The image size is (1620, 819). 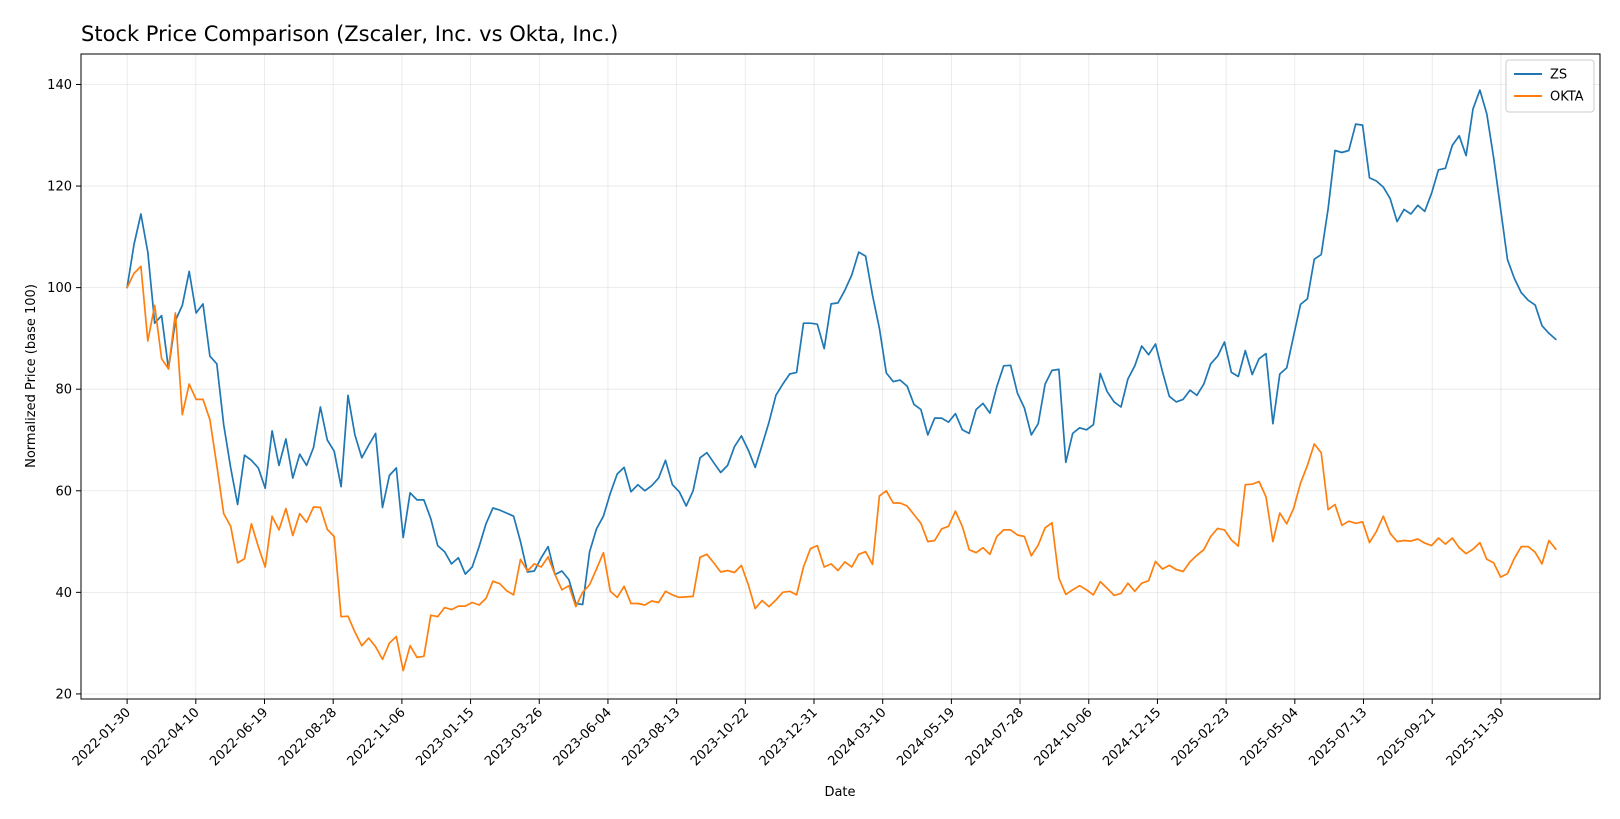 I want to click on y-tick-label: 60, so click(x=63, y=491).